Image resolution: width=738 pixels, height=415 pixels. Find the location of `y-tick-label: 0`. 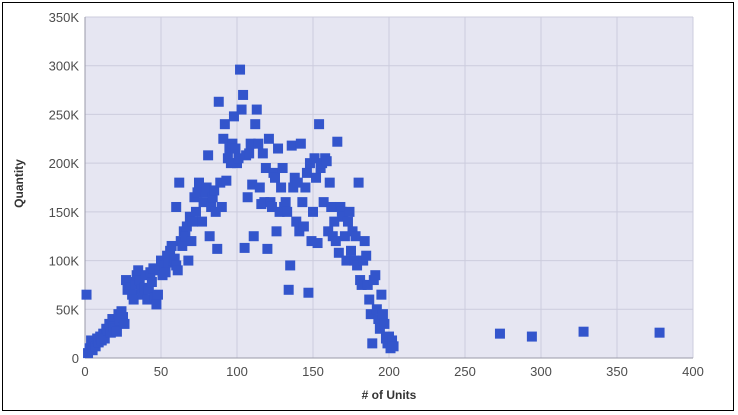

y-tick-label: 0 is located at coordinates (75, 358).